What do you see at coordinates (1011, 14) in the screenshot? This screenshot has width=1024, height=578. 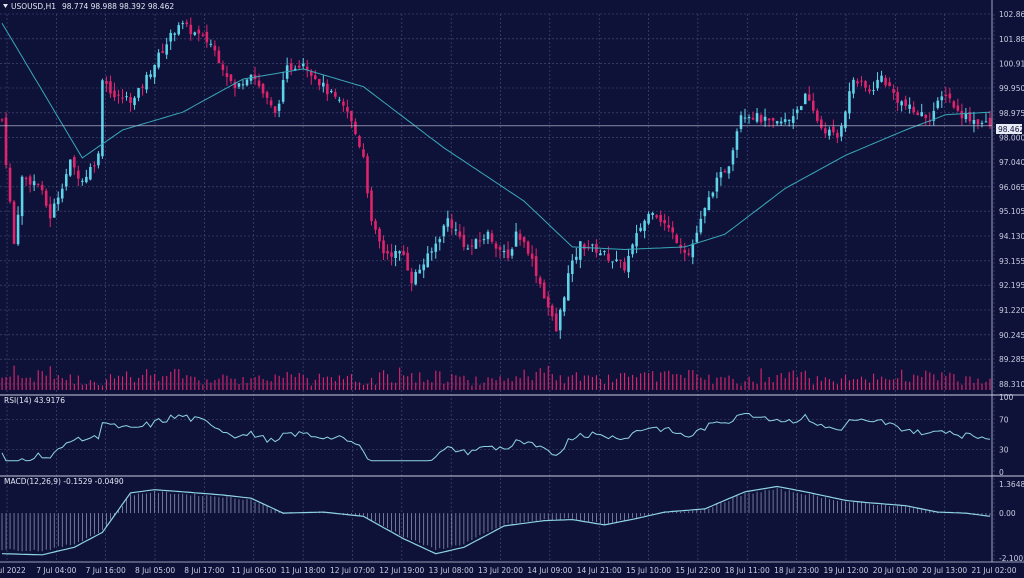 I see `price-tick-label: 102.860` at bounding box center [1011, 14].